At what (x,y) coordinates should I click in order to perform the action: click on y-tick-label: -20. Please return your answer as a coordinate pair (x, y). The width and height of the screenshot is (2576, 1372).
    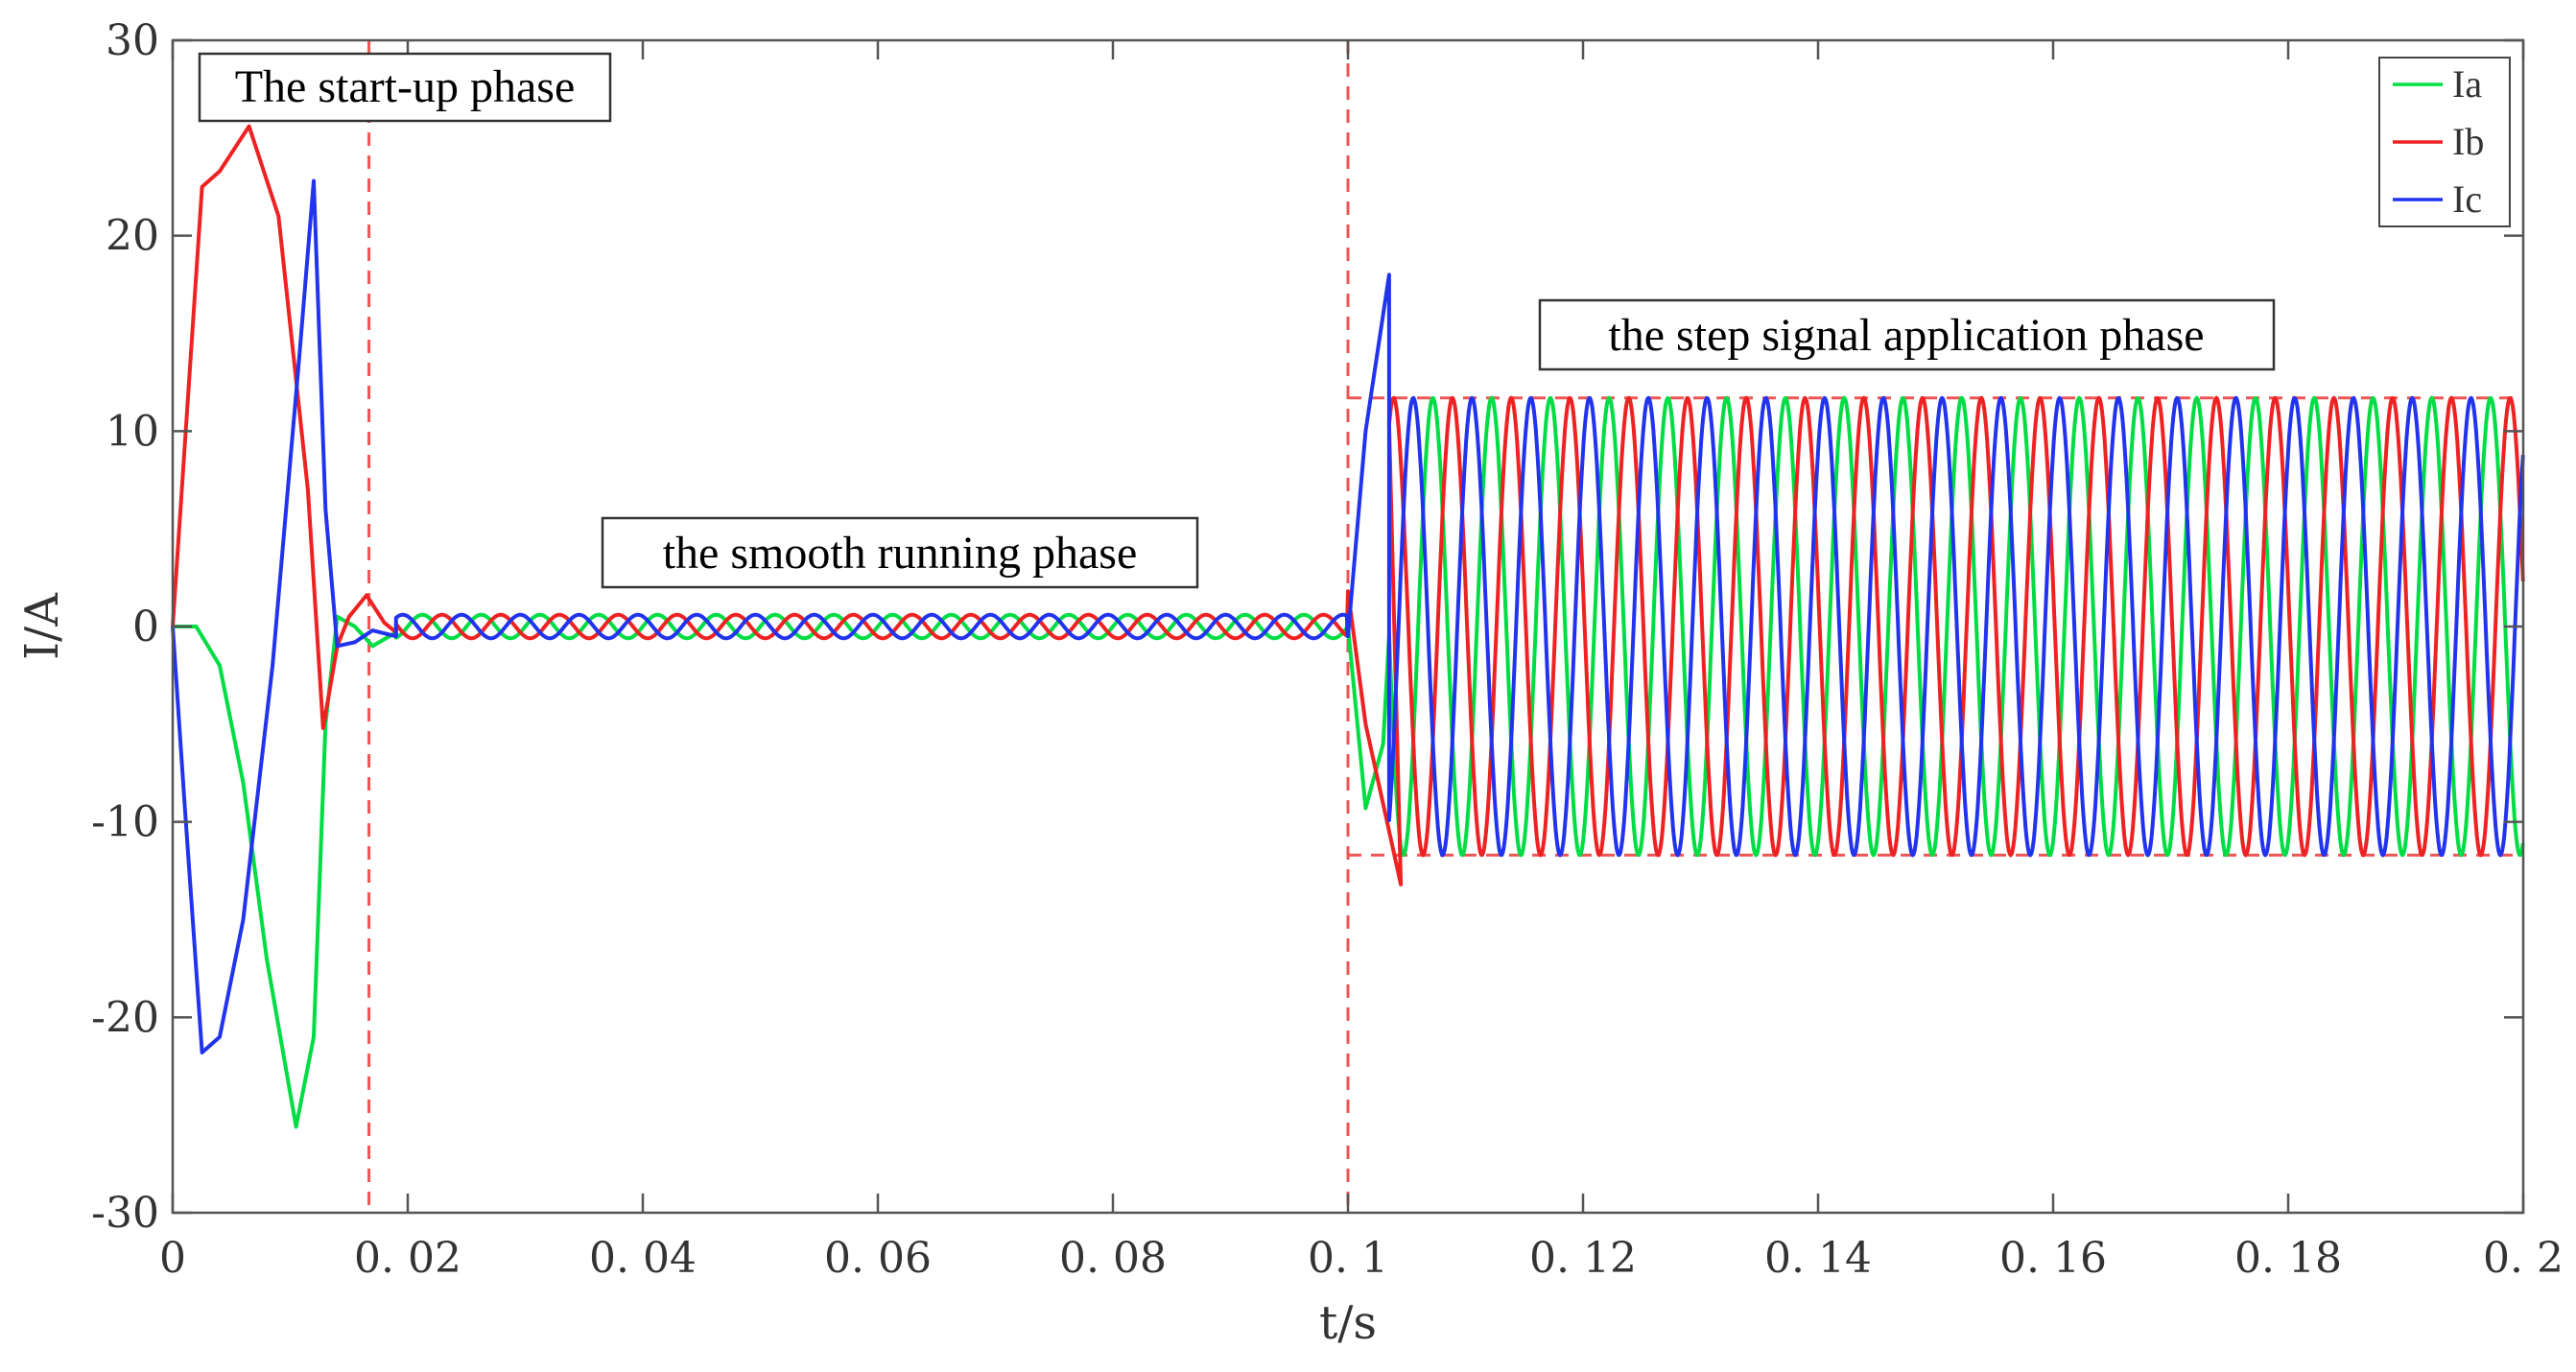
    Looking at the image, I should click on (125, 1017).